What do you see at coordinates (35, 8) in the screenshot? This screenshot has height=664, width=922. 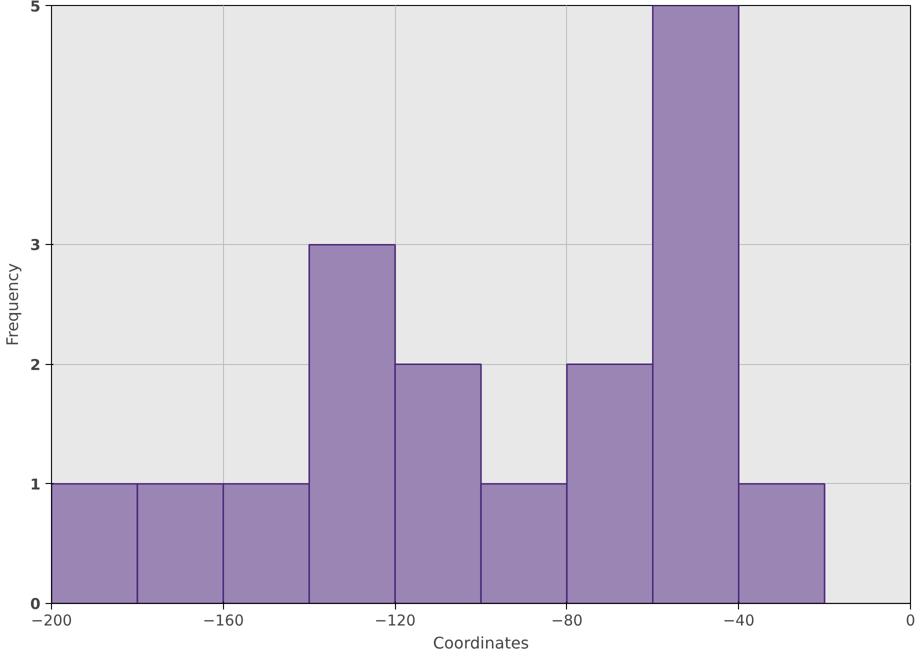 I see `y-tick-label: 5` at bounding box center [35, 8].